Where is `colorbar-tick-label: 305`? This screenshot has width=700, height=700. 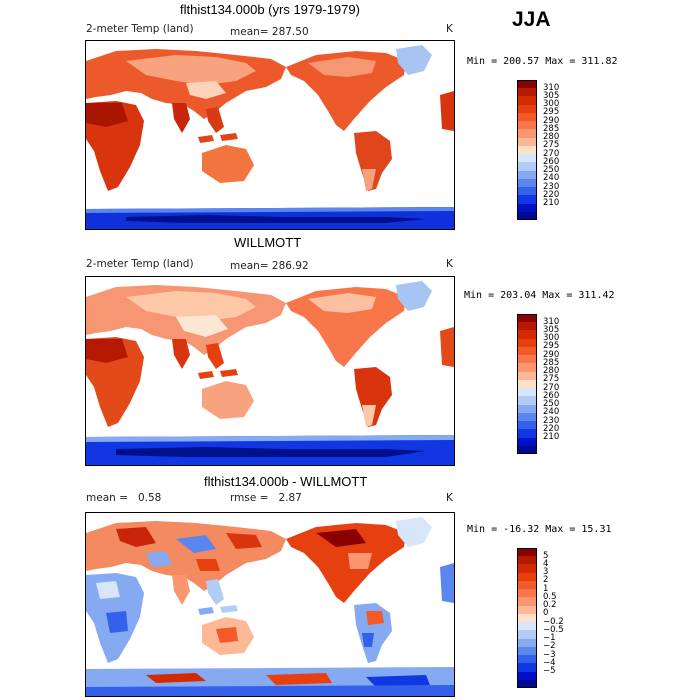 colorbar-tick-label: 305 is located at coordinates (551, 329).